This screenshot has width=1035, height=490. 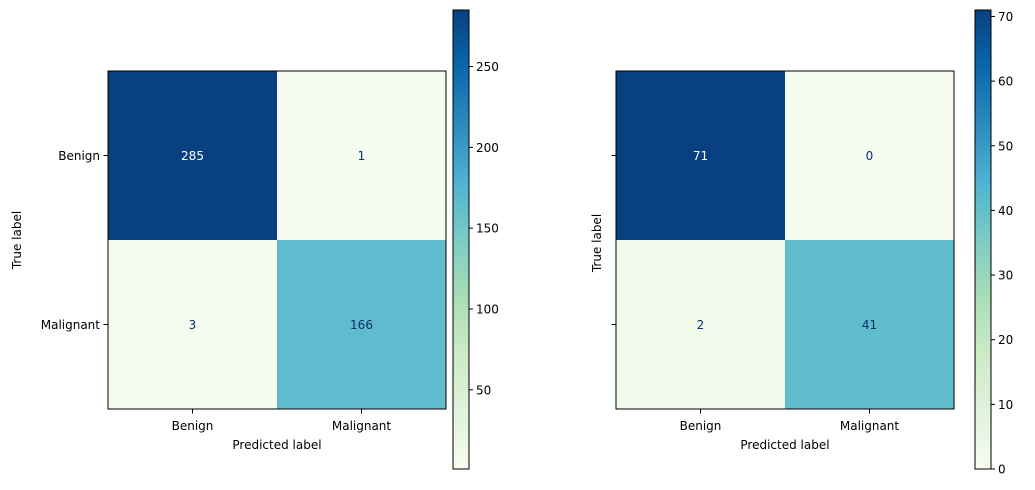 I want to click on colorbar-tick-label-1-3: 200, so click(x=487, y=148).